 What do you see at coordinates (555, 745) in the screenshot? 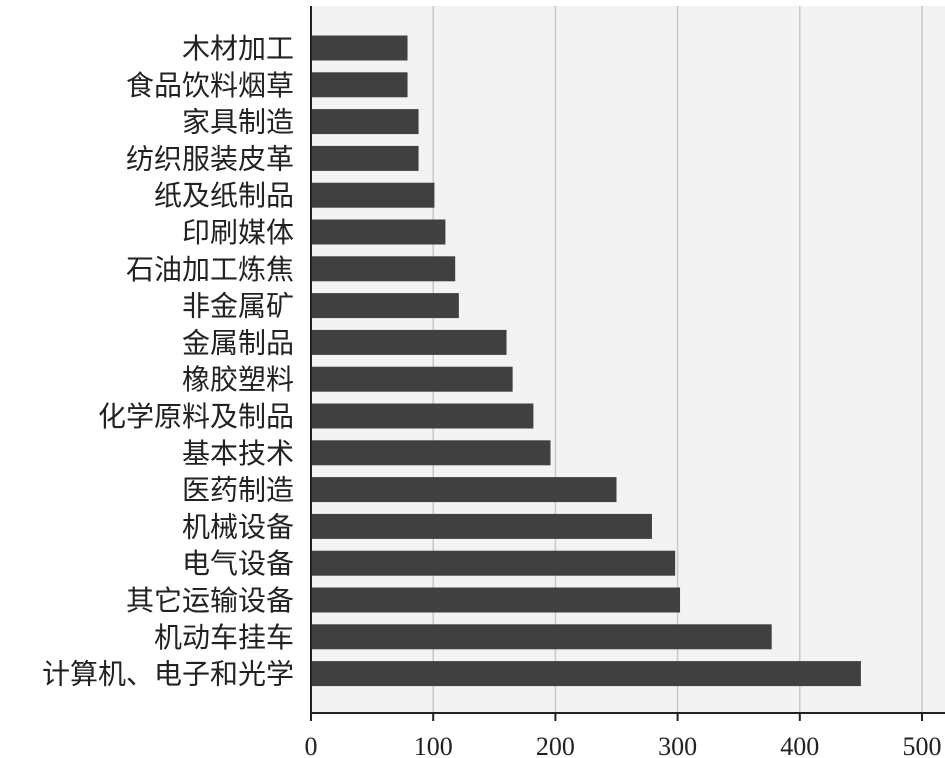
I see `x-tick-label: 200` at bounding box center [555, 745].